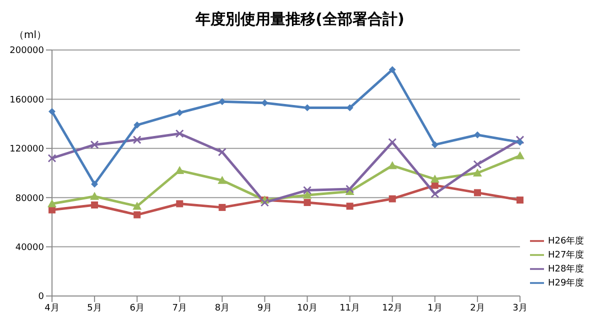 The width and height of the screenshot is (600, 330). Describe the element at coordinates (180, 308) in the screenshot. I see `x-tick-label: 7月` at that location.